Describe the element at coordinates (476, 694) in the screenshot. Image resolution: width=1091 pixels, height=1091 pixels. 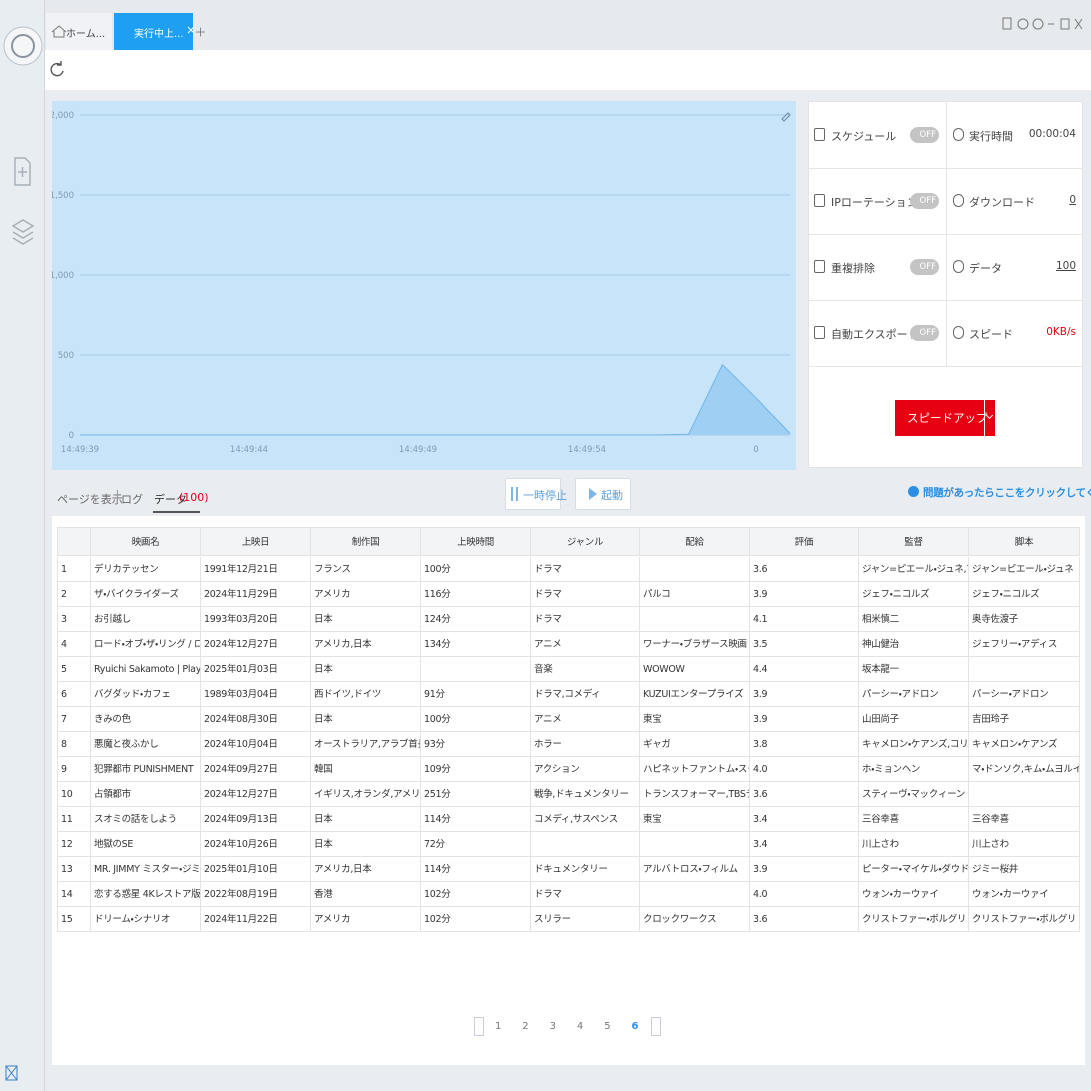
I see `table-cell: 91分` at that location.